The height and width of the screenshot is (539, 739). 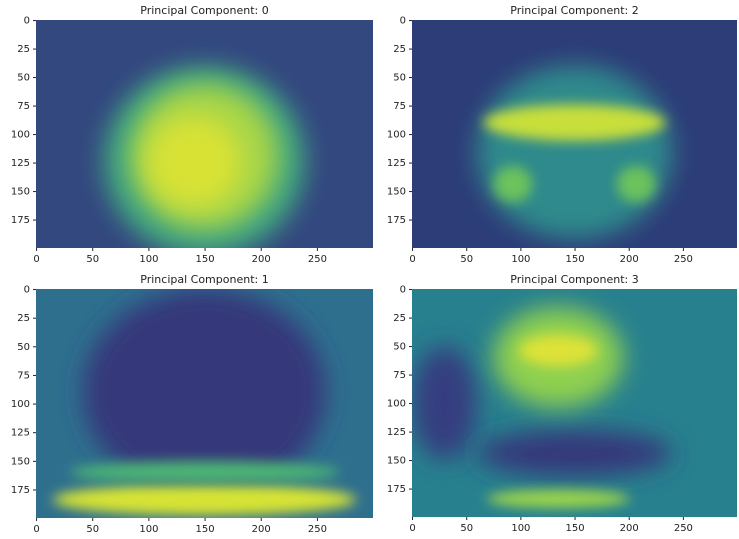 I want to click on subplot-title: Principal Component: 0, so click(x=204, y=10).